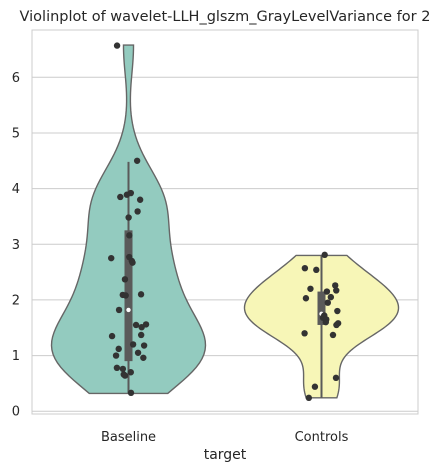  Describe the element at coordinates (16, 189) in the screenshot. I see `y-tick-label: 4` at that location.